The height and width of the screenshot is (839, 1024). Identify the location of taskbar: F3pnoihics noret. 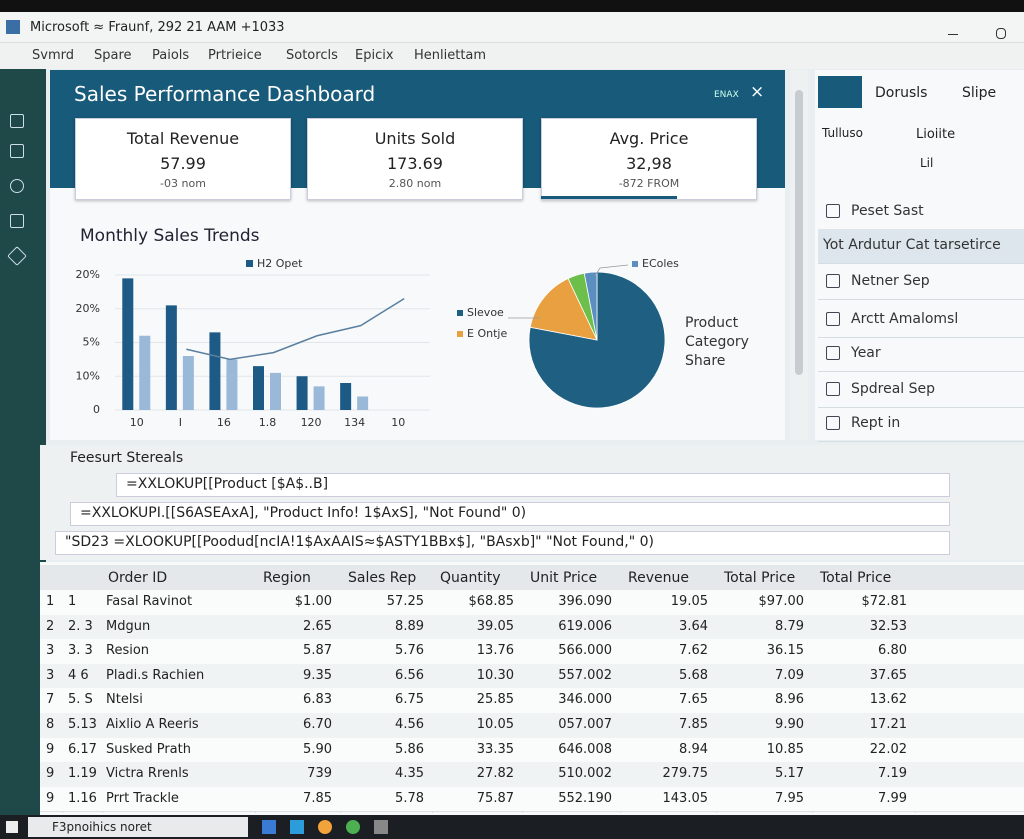
(512, 827).